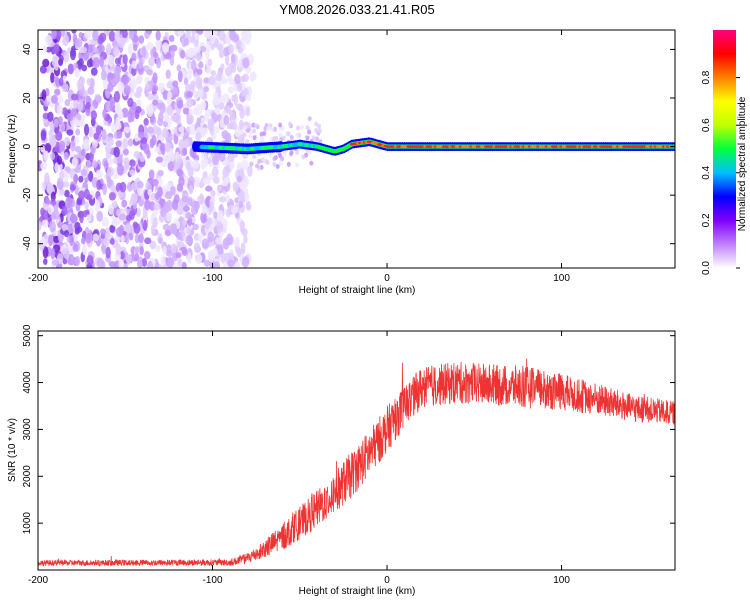  What do you see at coordinates (356, 9) in the screenshot?
I see `figure-title: YM08.2026.033.21.41.R05` at bounding box center [356, 9].